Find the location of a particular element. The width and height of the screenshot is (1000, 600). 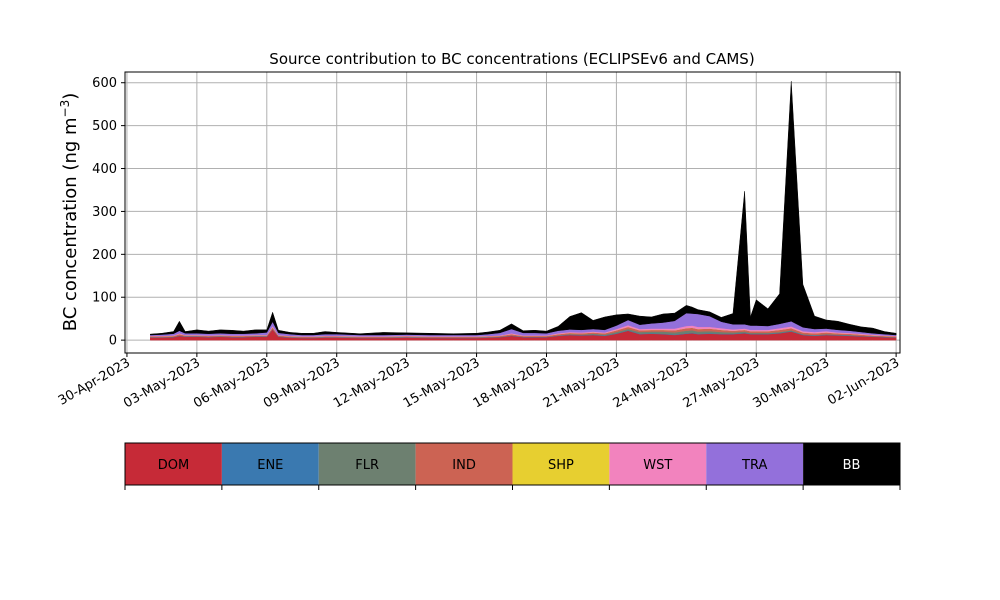

x-tick-label: 21-May-2023 is located at coordinates (582, 383).